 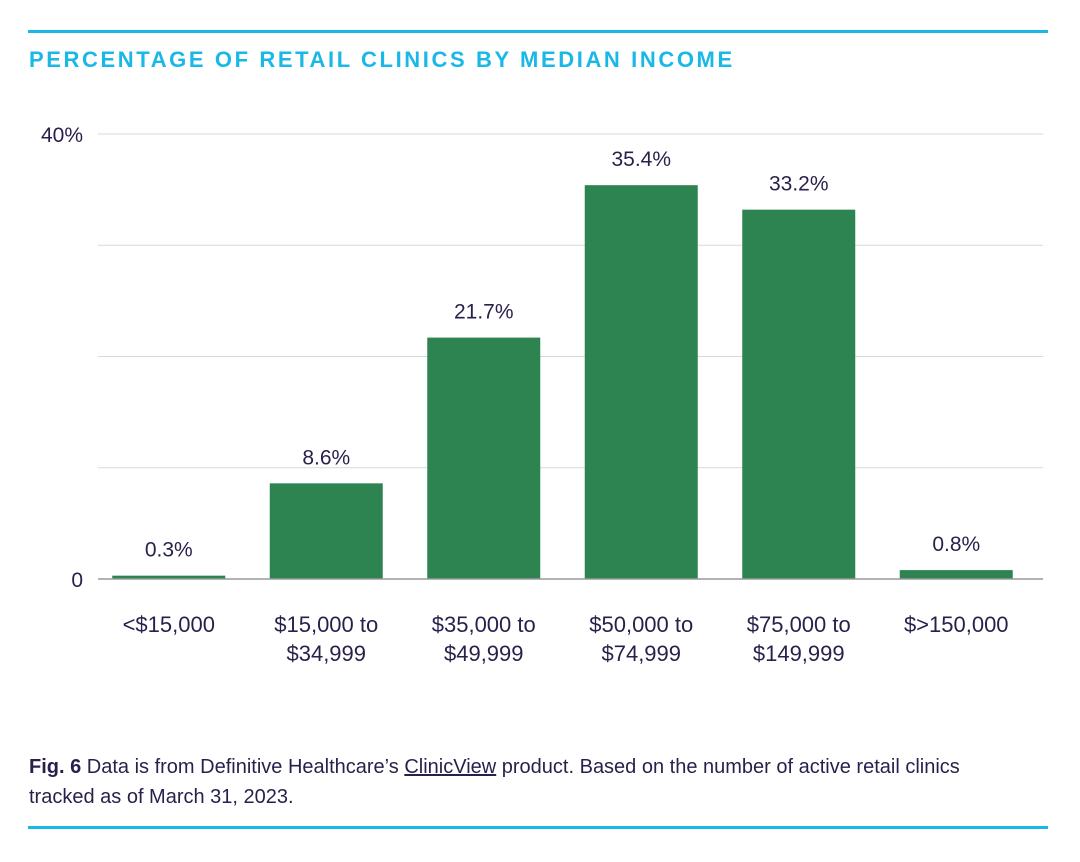 What do you see at coordinates (799, 653) in the screenshot?
I see `x-tick-label: $149,999` at bounding box center [799, 653].